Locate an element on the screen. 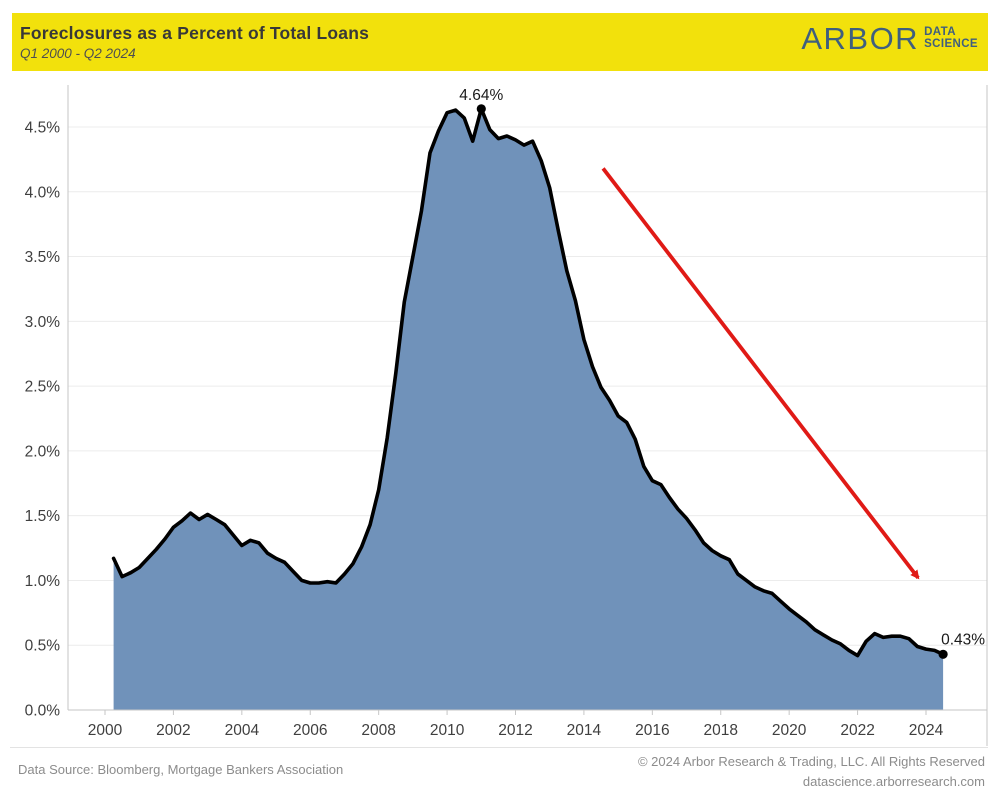  x-tick-label: 2024 is located at coordinates (926, 730).